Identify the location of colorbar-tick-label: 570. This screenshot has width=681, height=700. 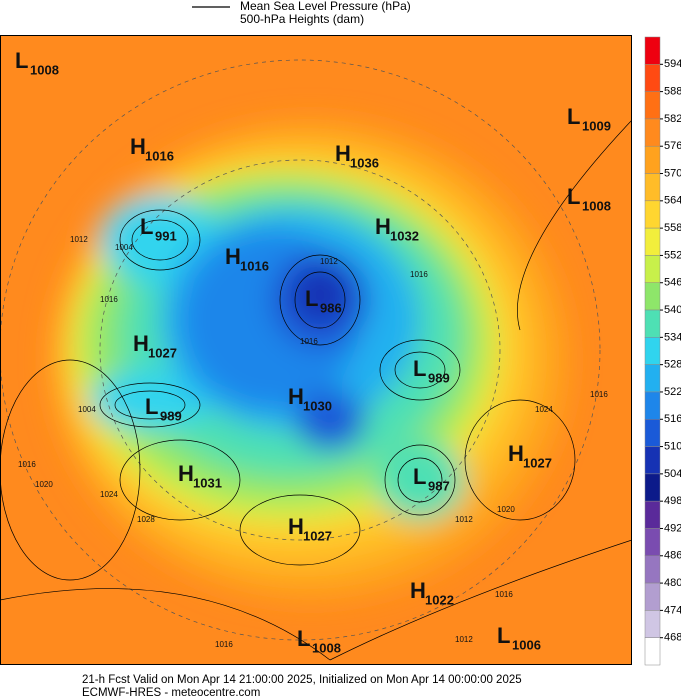
(672, 173).